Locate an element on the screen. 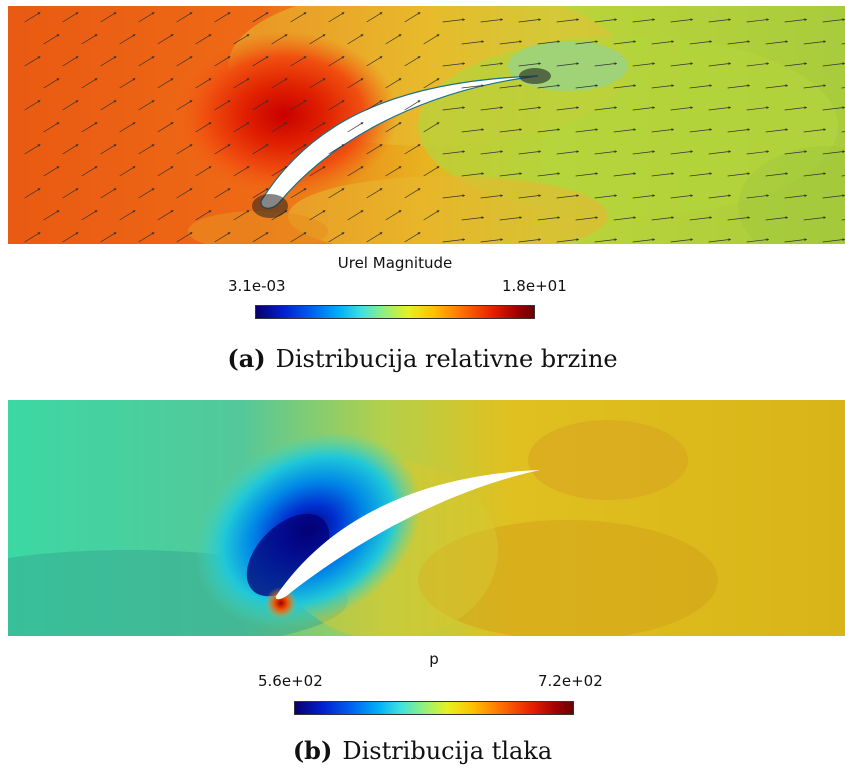  caption-b-label: (b) is located at coordinates (312, 750).